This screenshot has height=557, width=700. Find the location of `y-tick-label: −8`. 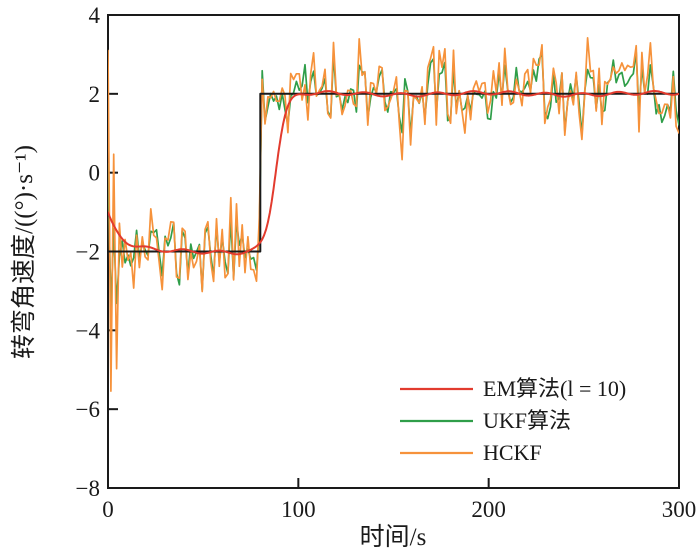

y-tick-label: −8 is located at coordinates (88, 488).